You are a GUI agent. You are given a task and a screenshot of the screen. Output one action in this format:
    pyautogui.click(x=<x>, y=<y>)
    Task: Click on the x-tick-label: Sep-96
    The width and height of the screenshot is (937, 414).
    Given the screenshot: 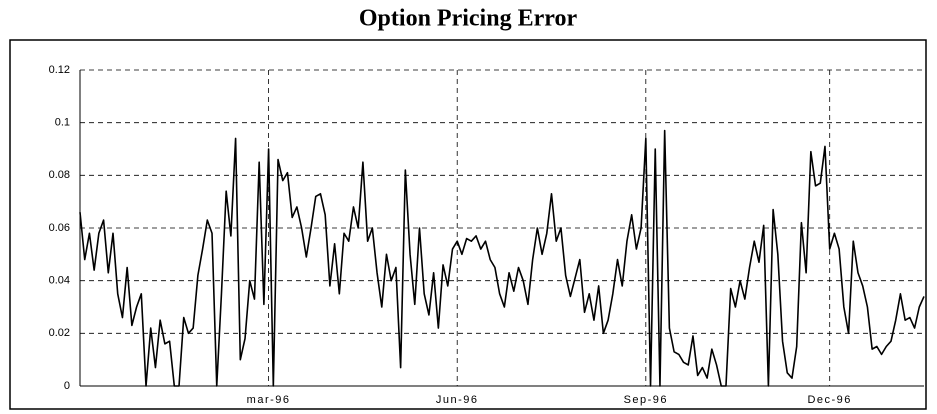 What is the action you would take?
    pyautogui.click(x=646, y=400)
    